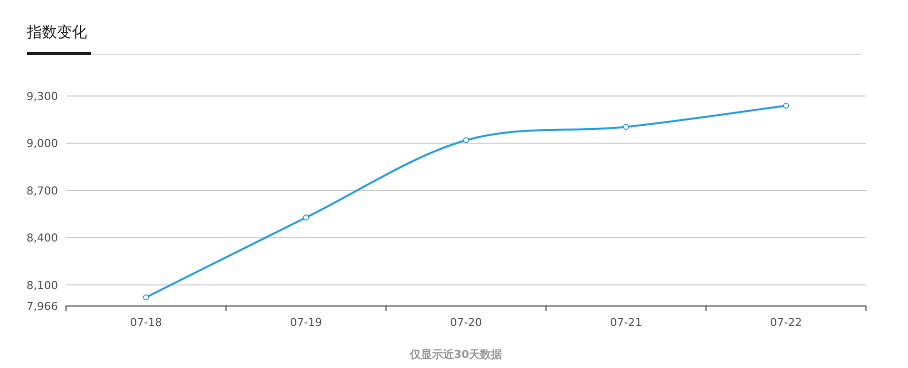 This screenshot has height=368, width=908. What do you see at coordinates (42, 143) in the screenshot?
I see `y-tick-label: 9,000` at bounding box center [42, 143].